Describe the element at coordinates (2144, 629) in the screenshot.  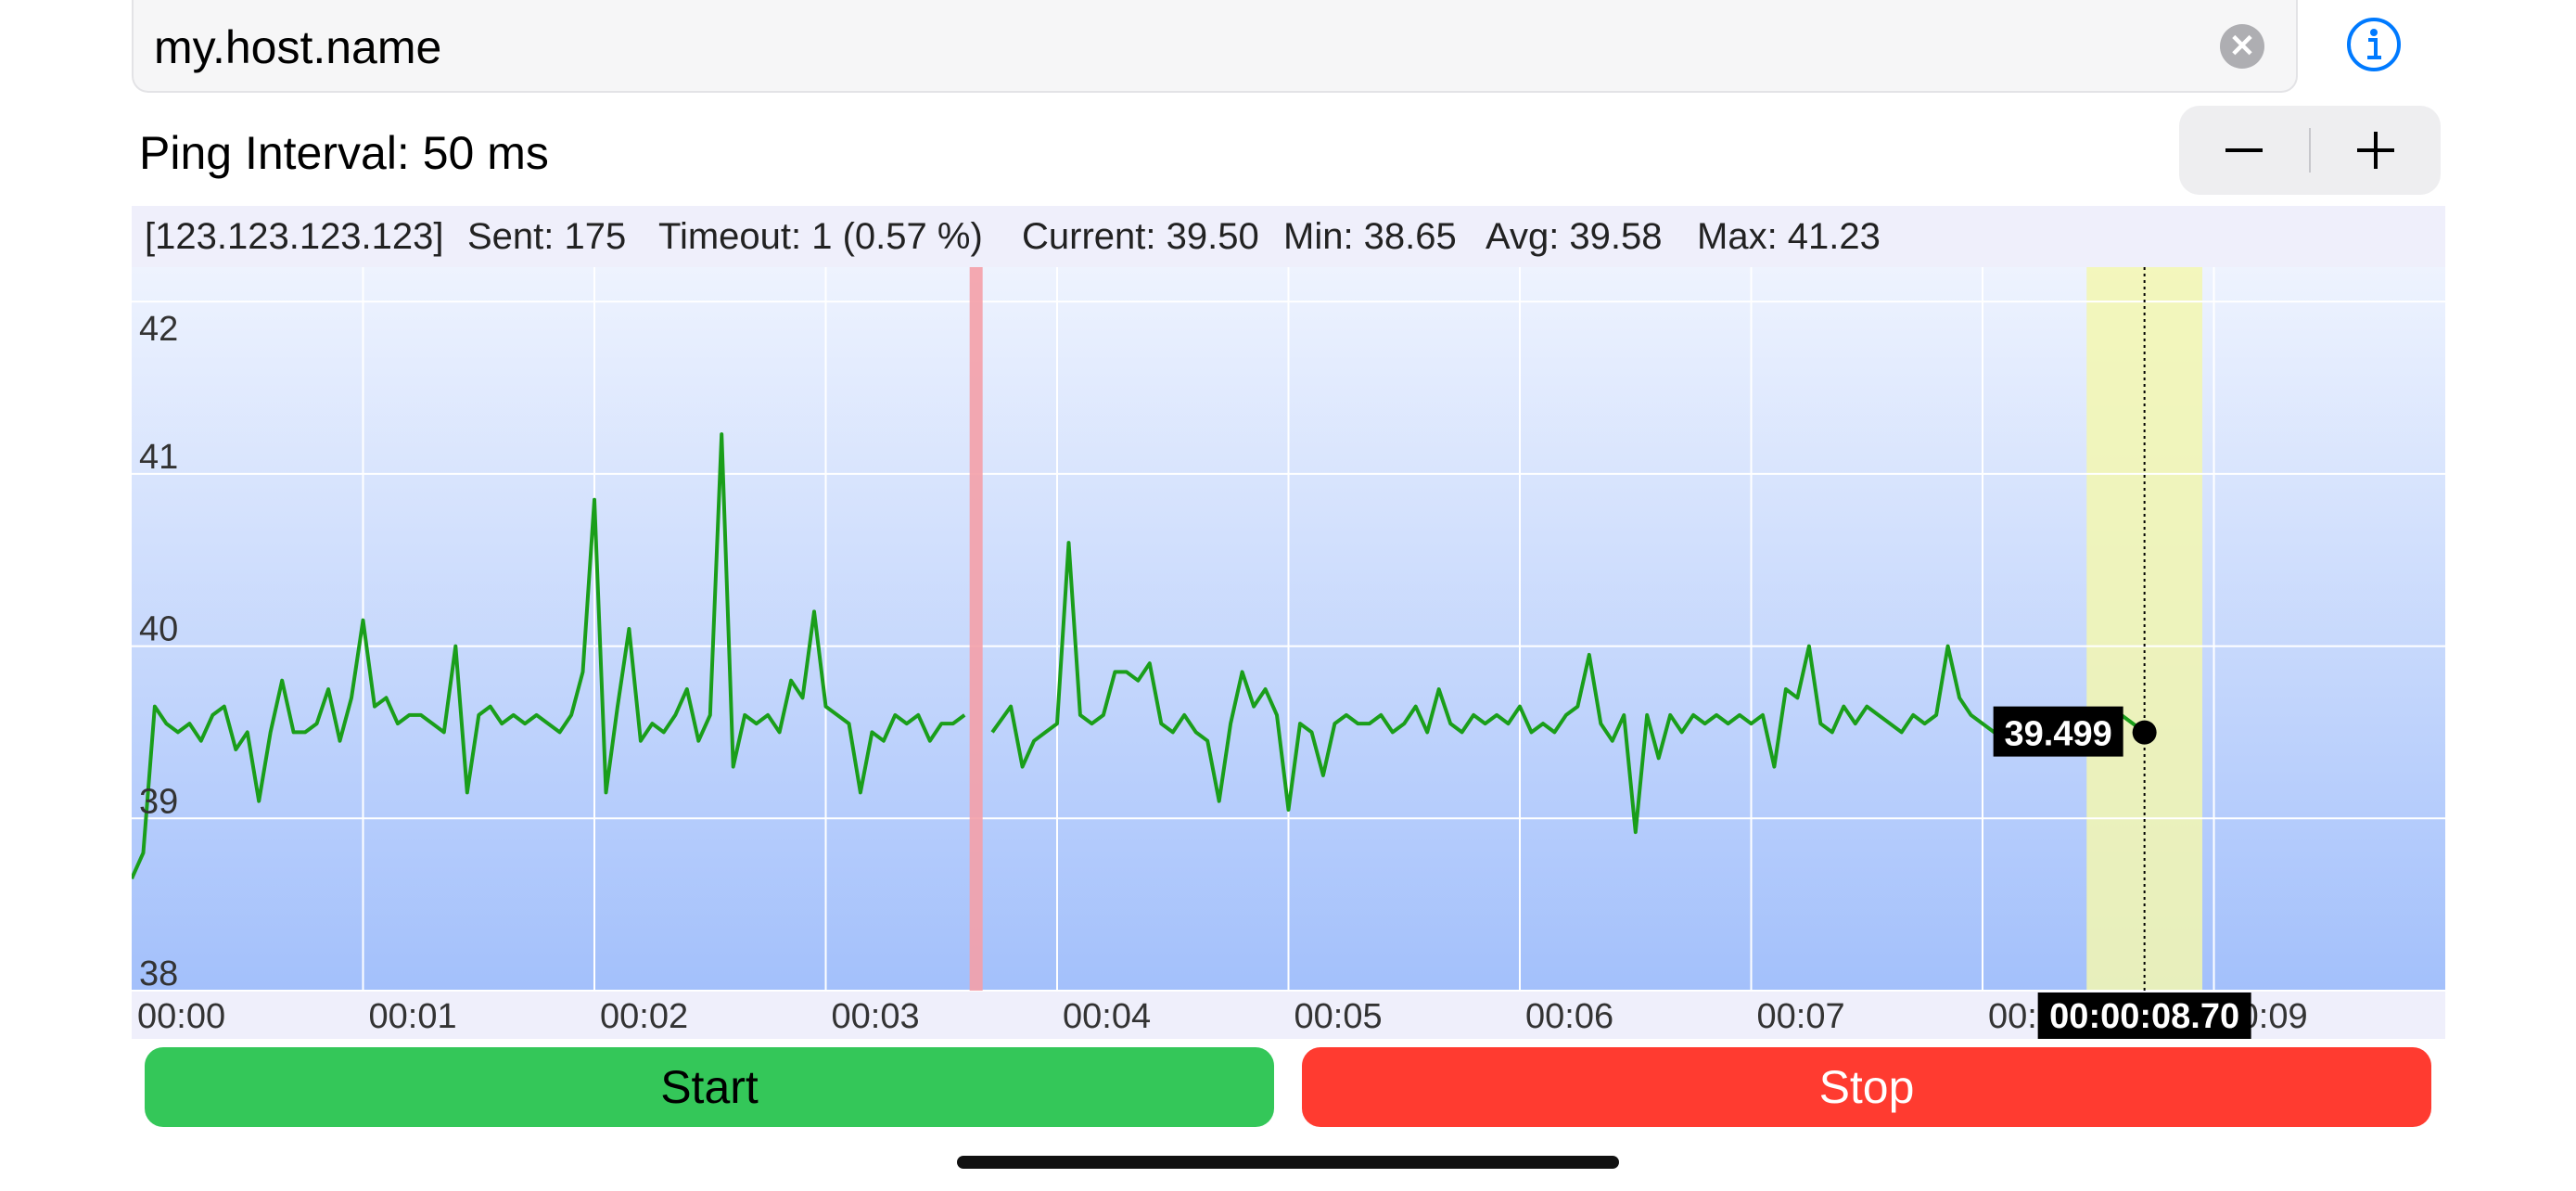
I see `cursor-highlight-band` at that location.